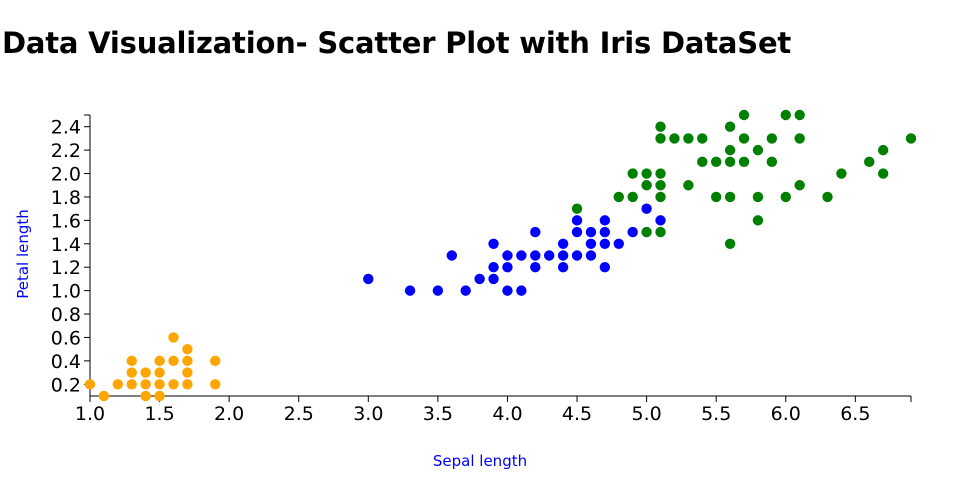  Describe the element at coordinates (66, 338) in the screenshot. I see `y-tick-label: 0.6` at that location.